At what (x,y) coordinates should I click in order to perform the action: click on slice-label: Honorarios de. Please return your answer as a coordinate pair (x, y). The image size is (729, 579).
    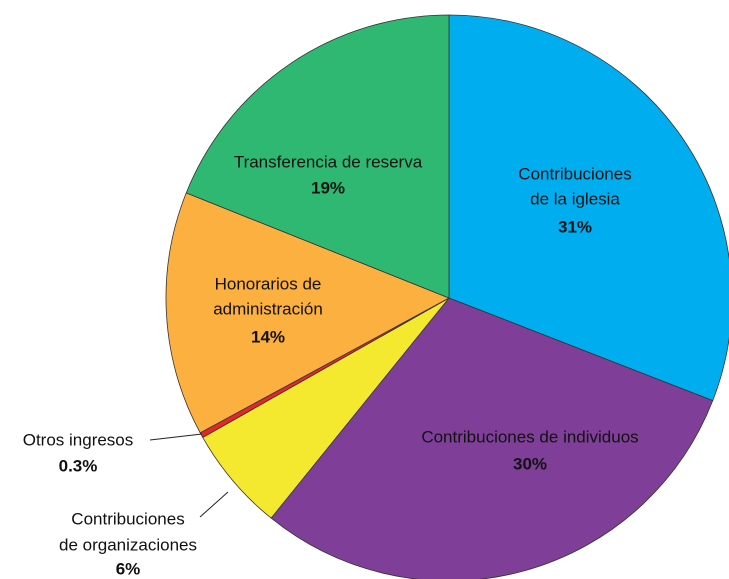
    Looking at the image, I should click on (268, 283).